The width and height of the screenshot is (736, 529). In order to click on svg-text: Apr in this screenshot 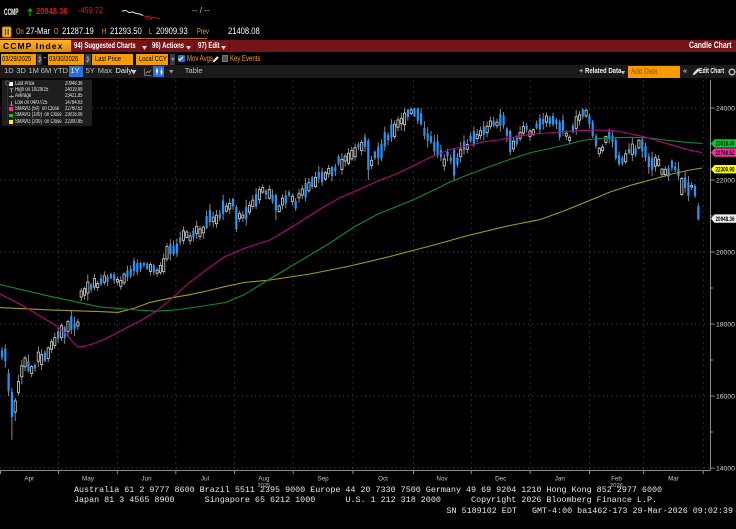, I will do `click(29, 478)`.